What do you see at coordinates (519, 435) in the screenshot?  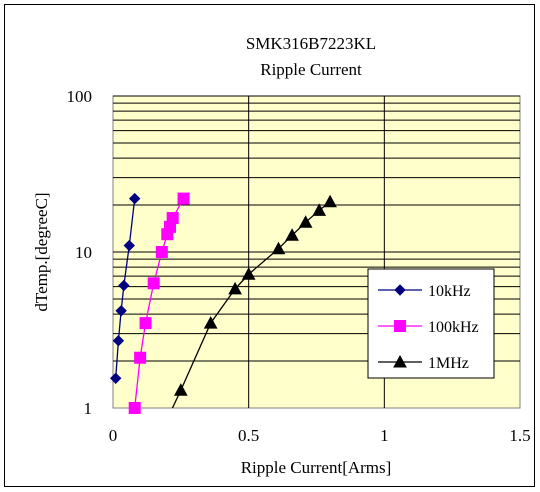 I see `x-tick-label: 1.5` at bounding box center [519, 435].